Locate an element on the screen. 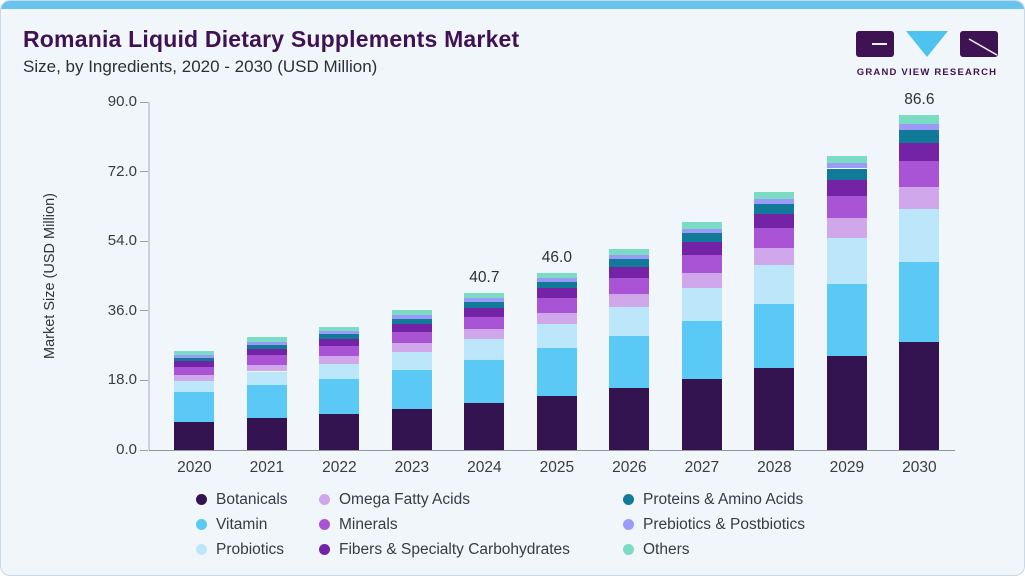 The width and height of the screenshot is (1025, 576). bar-segment-minerals-2024 is located at coordinates (484, 323).